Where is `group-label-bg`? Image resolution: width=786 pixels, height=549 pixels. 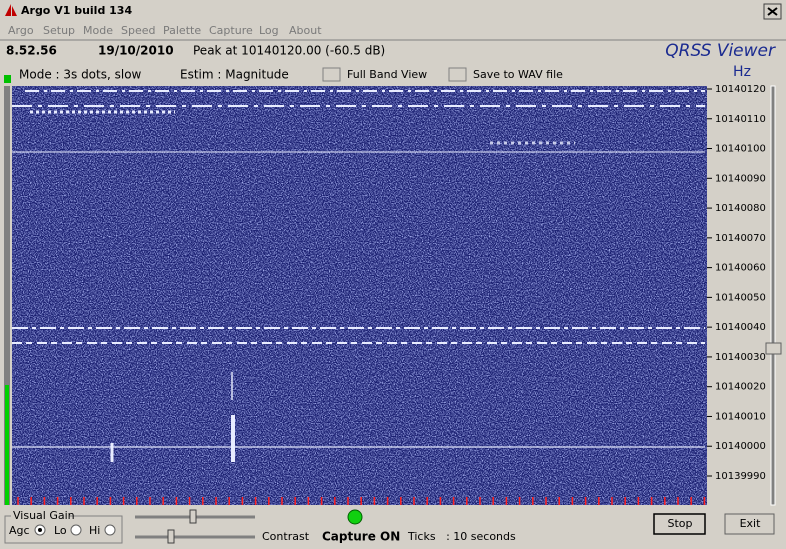 group-label-bg is located at coordinates (40, 515).